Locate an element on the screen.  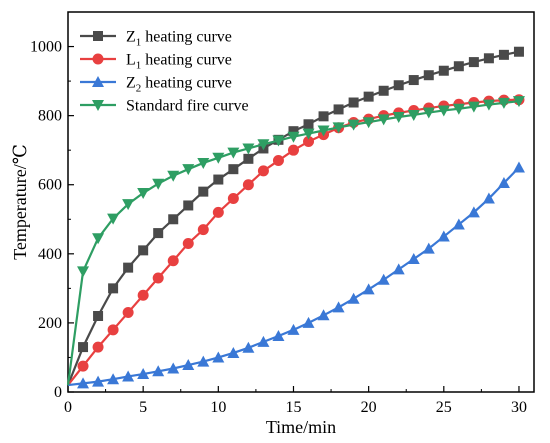
legend-label: Standard fire curve is located at coordinates (187, 106).